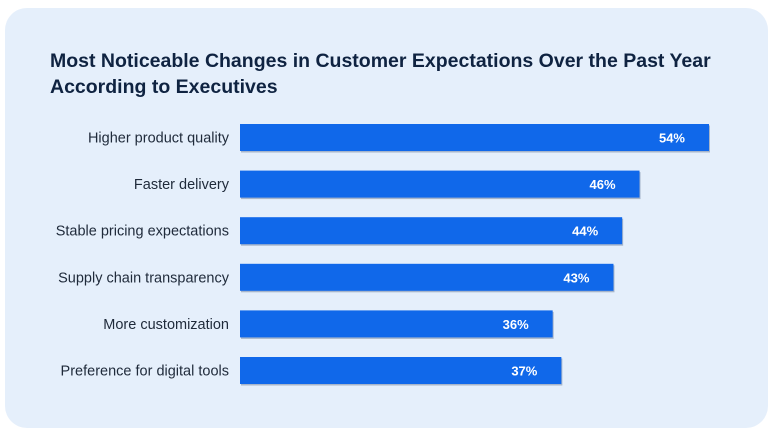 The image size is (774, 436). What do you see at coordinates (182, 185) in the screenshot?
I see `category-label: Faster delivery` at bounding box center [182, 185].